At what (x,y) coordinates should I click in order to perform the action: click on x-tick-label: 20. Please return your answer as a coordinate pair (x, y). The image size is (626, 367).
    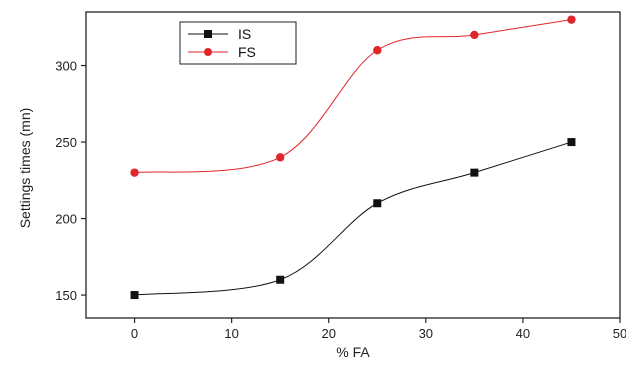
    Looking at the image, I should click on (328, 333).